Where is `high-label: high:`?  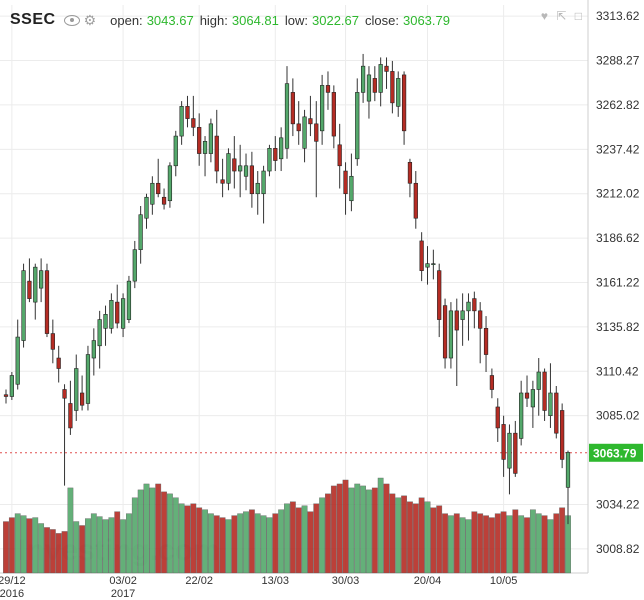 high-label: high: is located at coordinates (213, 20).